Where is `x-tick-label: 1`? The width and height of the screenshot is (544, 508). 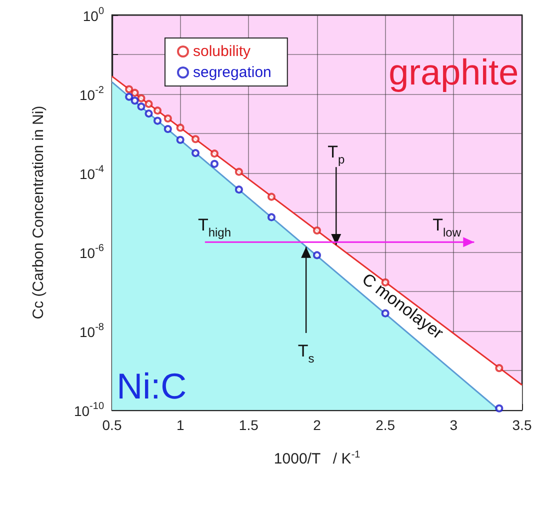 x-tick-label: 1 is located at coordinates (180, 425).